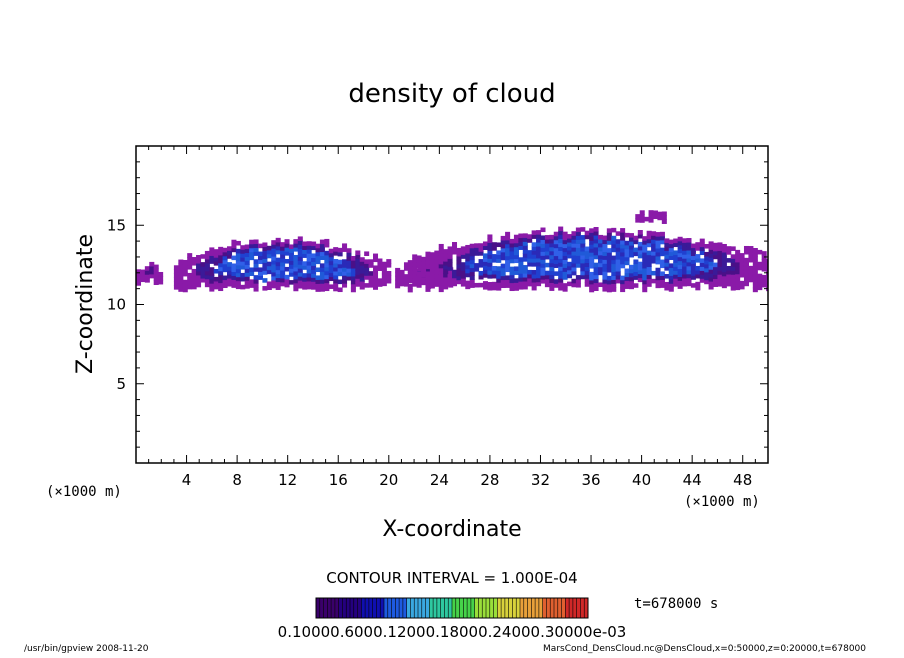 This screenshot has width=904, height=658. Describe the element at coordinates (116, 225) in the screenshot. I see `y-tick-label: 15` at that location.